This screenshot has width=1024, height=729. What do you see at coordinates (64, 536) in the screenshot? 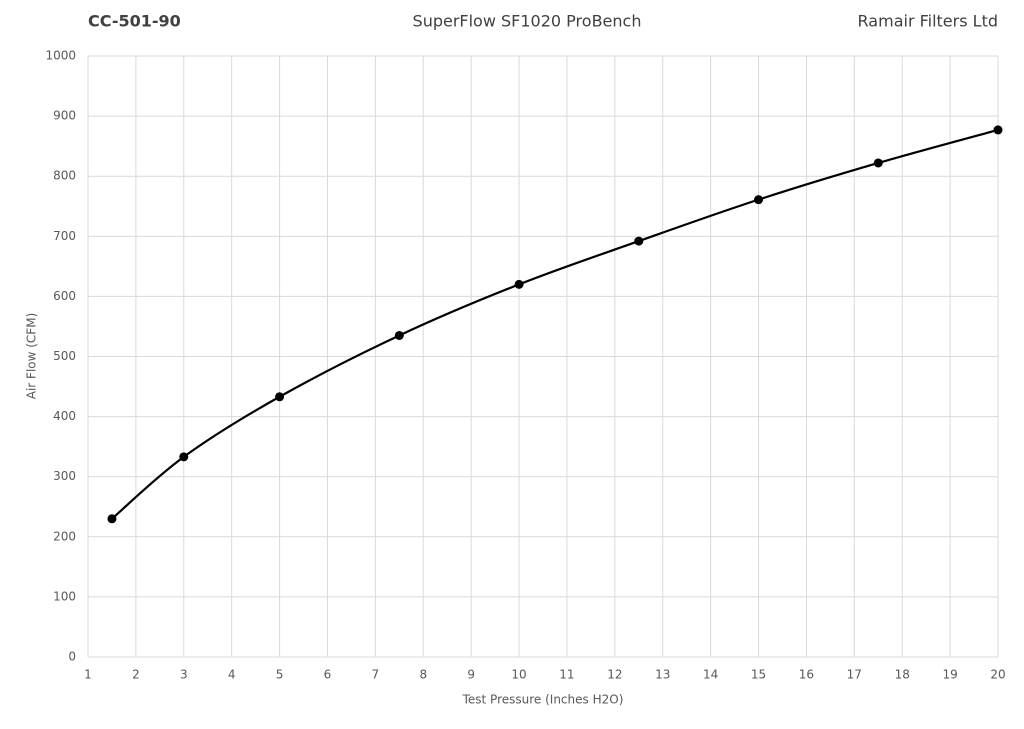
I see `y-tick-label: 200` at bounding box center [64, 536].